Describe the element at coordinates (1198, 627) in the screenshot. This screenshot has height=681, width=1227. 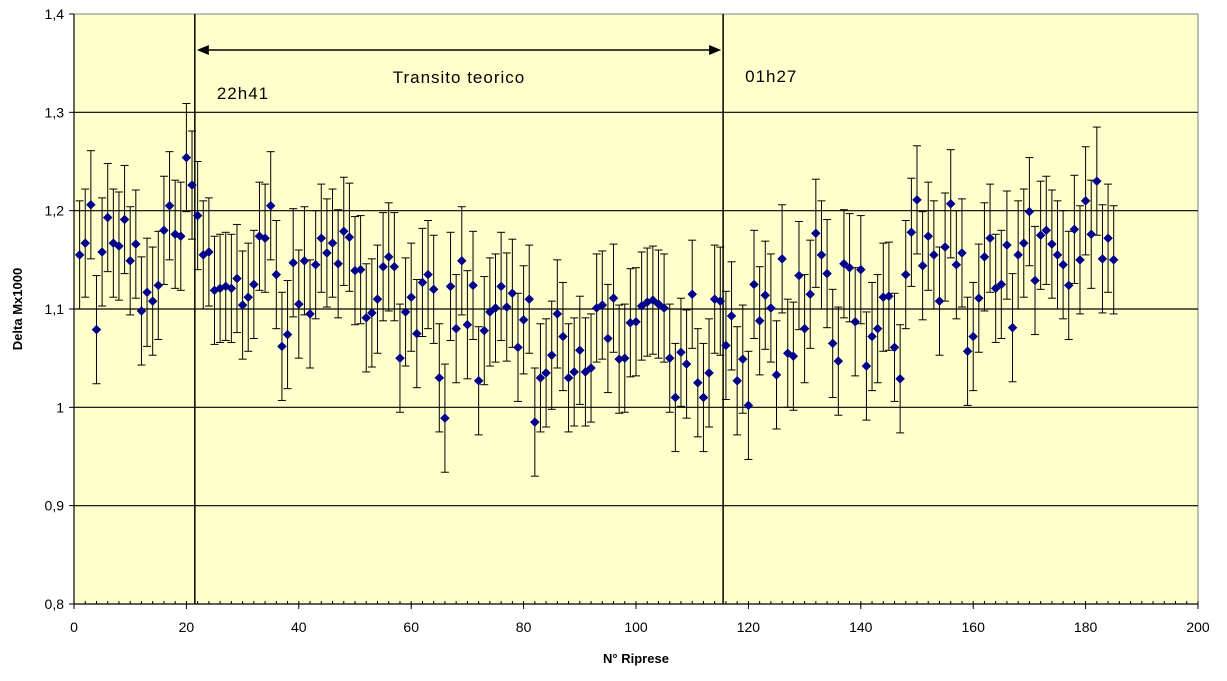
I see `x-tick-label: 200` at that location.